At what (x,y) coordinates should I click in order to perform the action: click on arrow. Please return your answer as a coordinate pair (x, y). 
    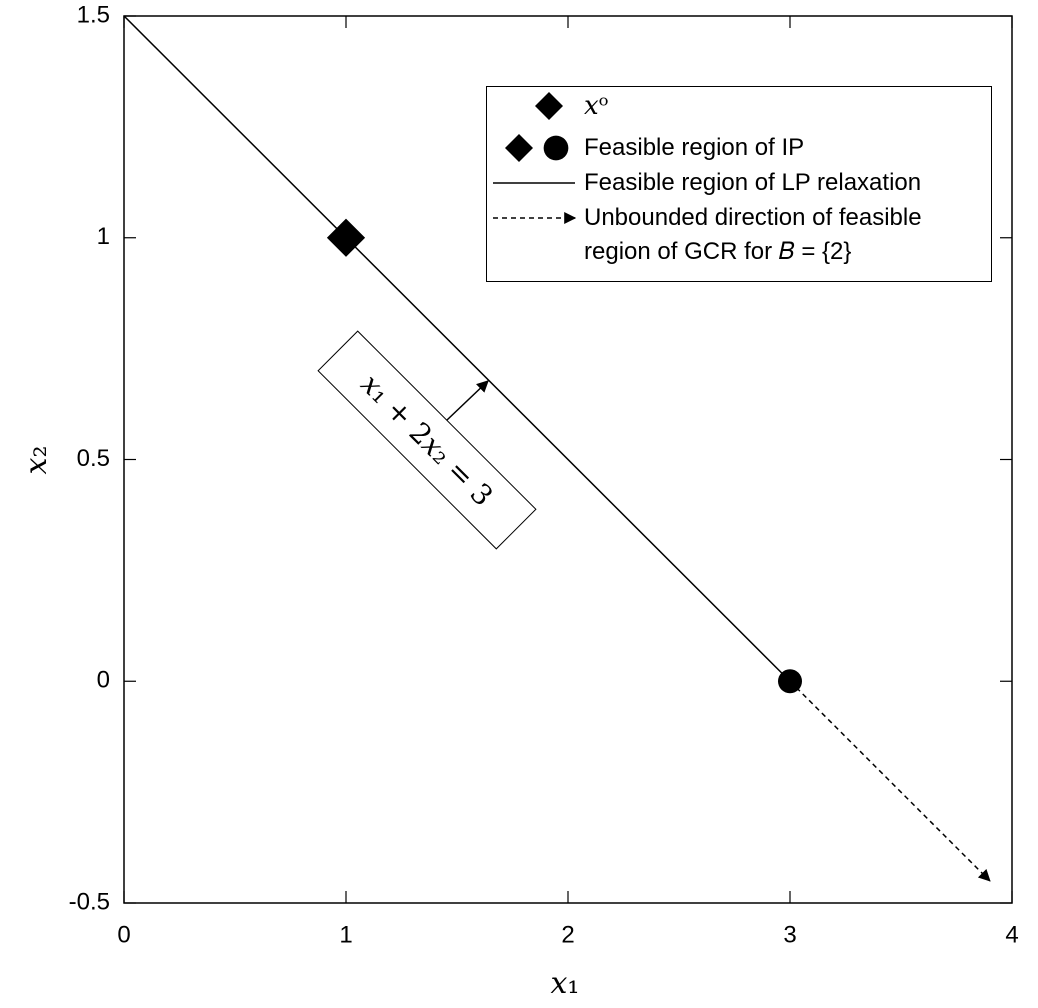
    Looking at the image, I should click on (890, 781).